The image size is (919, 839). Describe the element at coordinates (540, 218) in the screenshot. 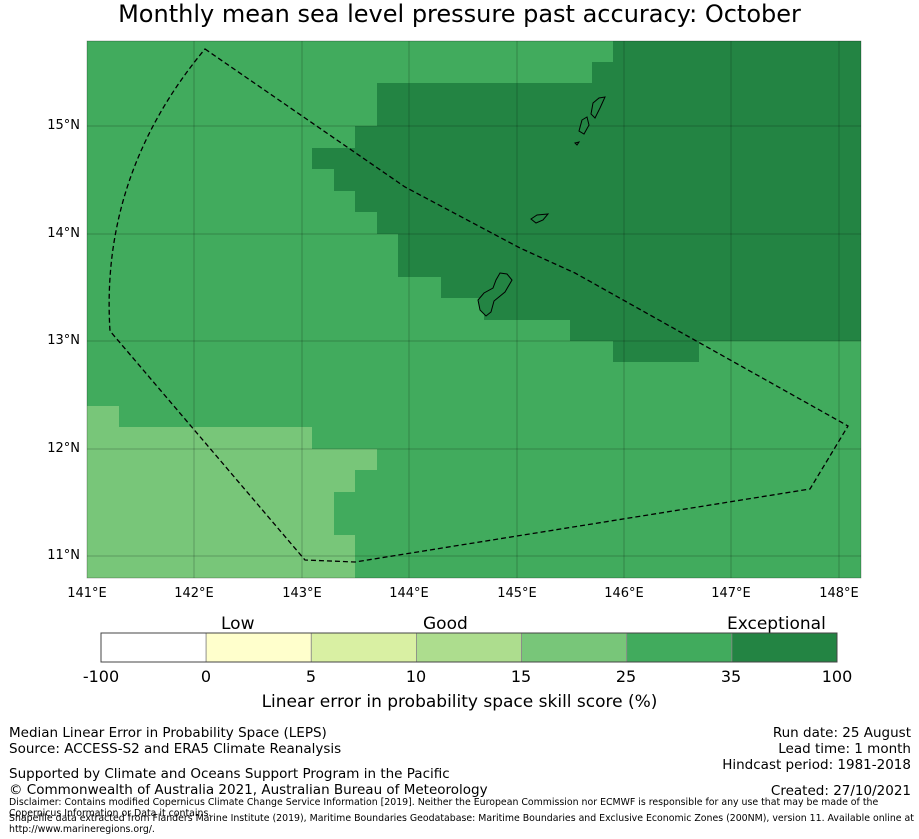

I see `island-rota` at that location.